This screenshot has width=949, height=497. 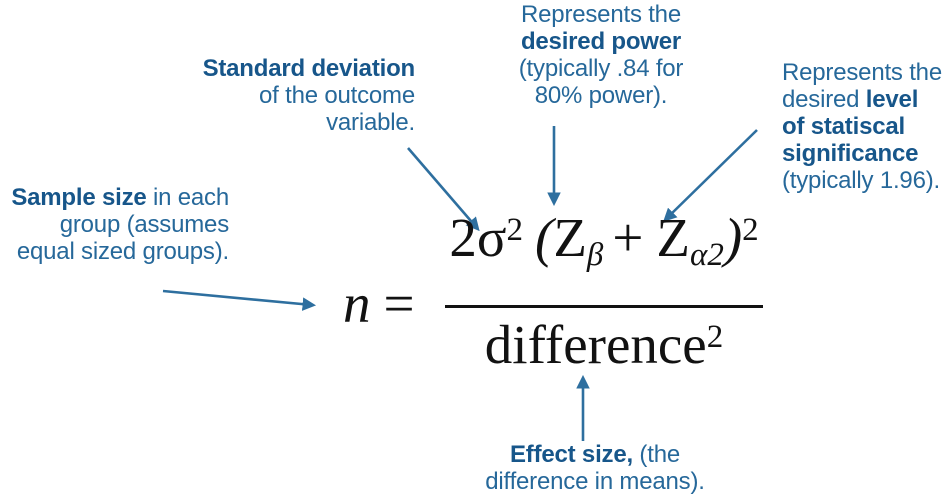 I want to click on sigma-exponent: 2, so click(x=514, y=229).